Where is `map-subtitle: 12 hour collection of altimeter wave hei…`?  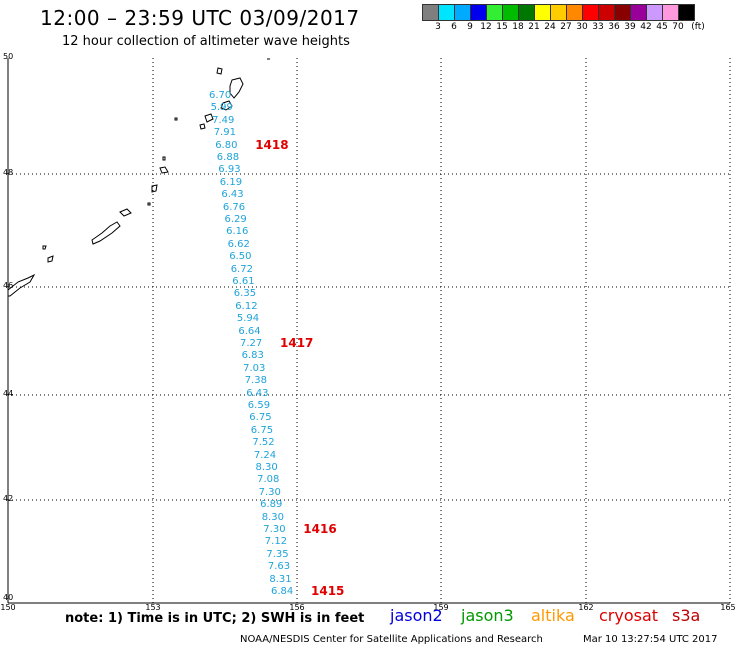 map-subtitle: 12 hour collection of altimeter wave hei… is located at coordinates (206, 41).